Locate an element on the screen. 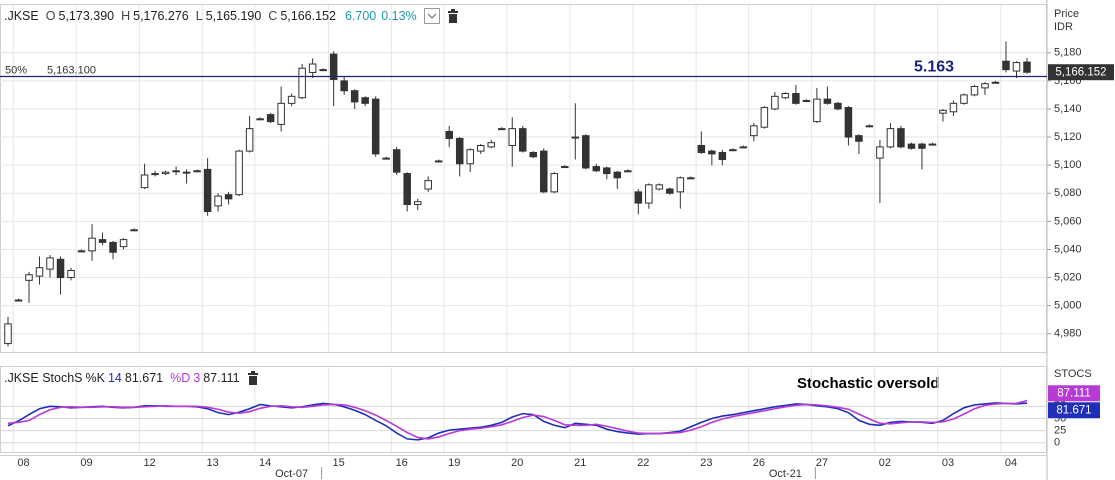 This screenshot has height=480, width=1115. x-tick-label: 13 is located at coordinates (212, 463).